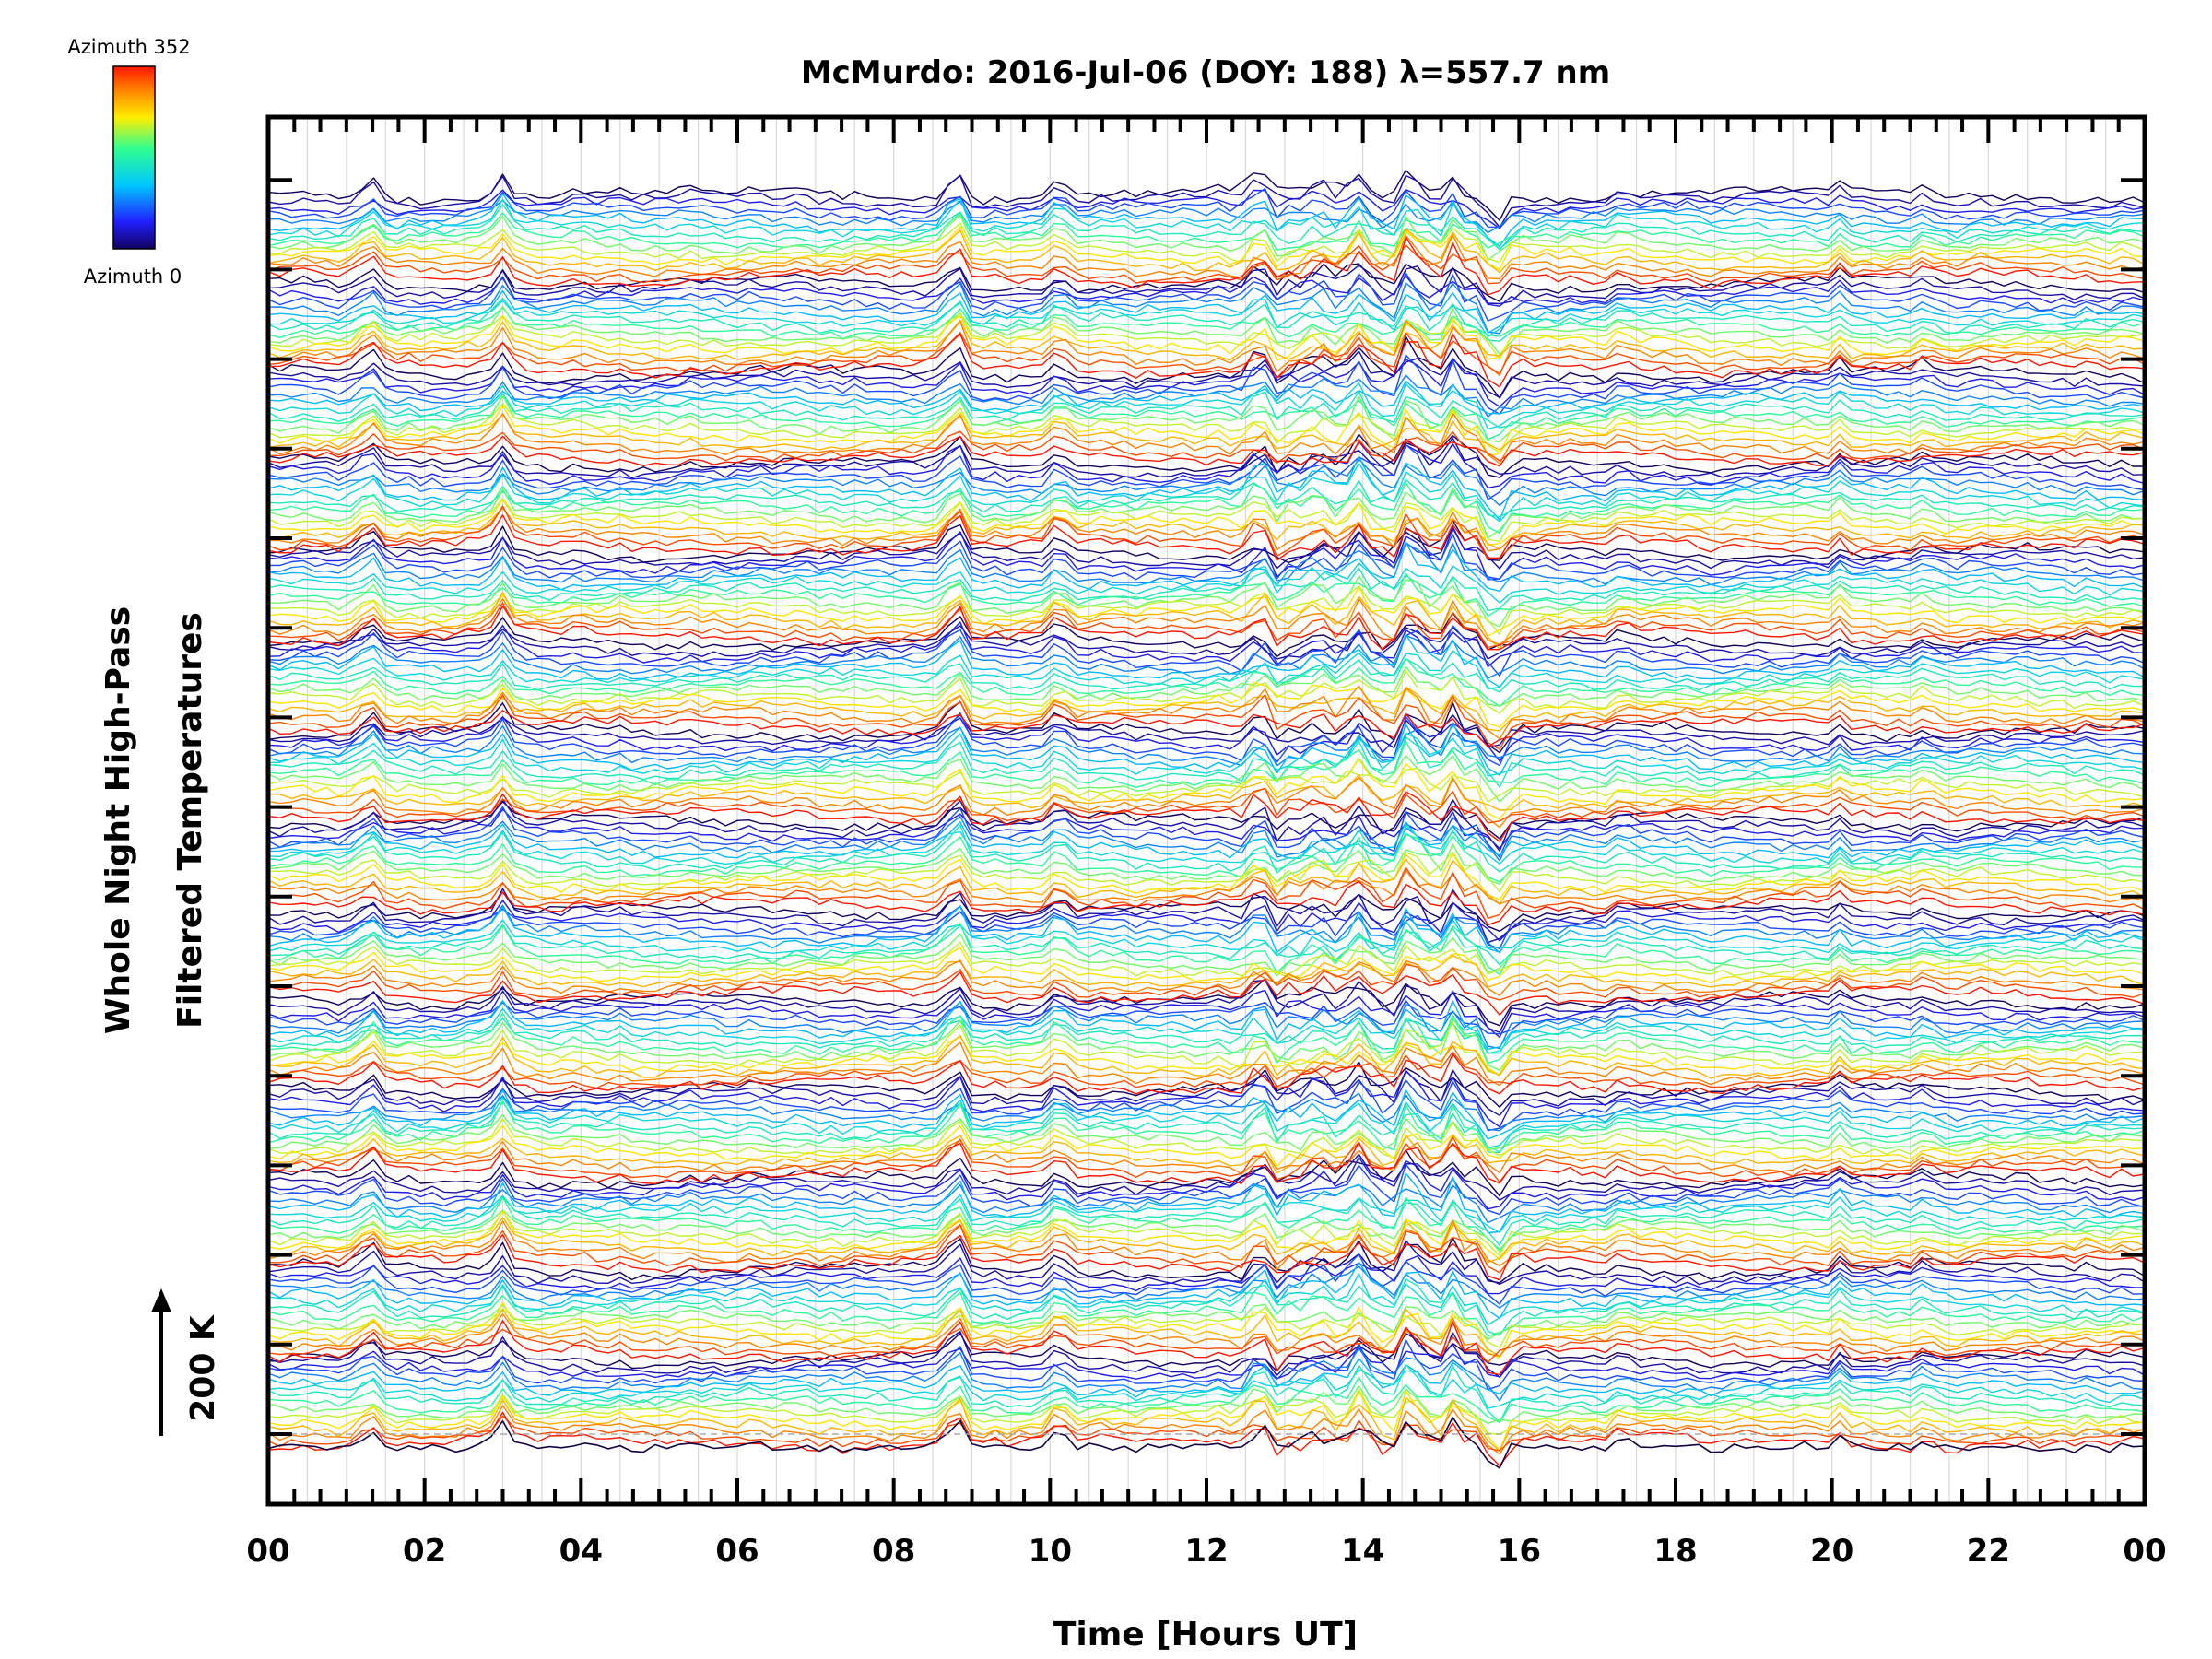 The height and width of the screenshot is (1659, 2212). What do you see at coordinates (118, 820) in the screenshot?
I see `y-axis-label-line1: Whole Night High-Pass` at bounding box center [118, 820].